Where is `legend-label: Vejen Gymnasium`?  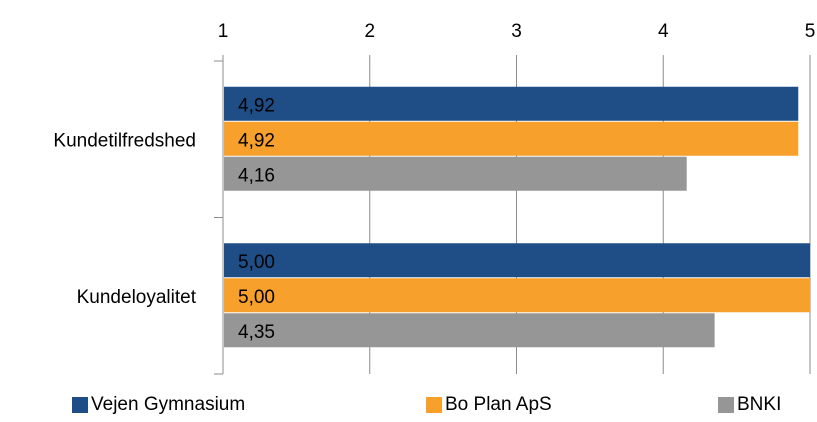 legend-label: Vejen Gymnasium is located at coordinates (168, 404).